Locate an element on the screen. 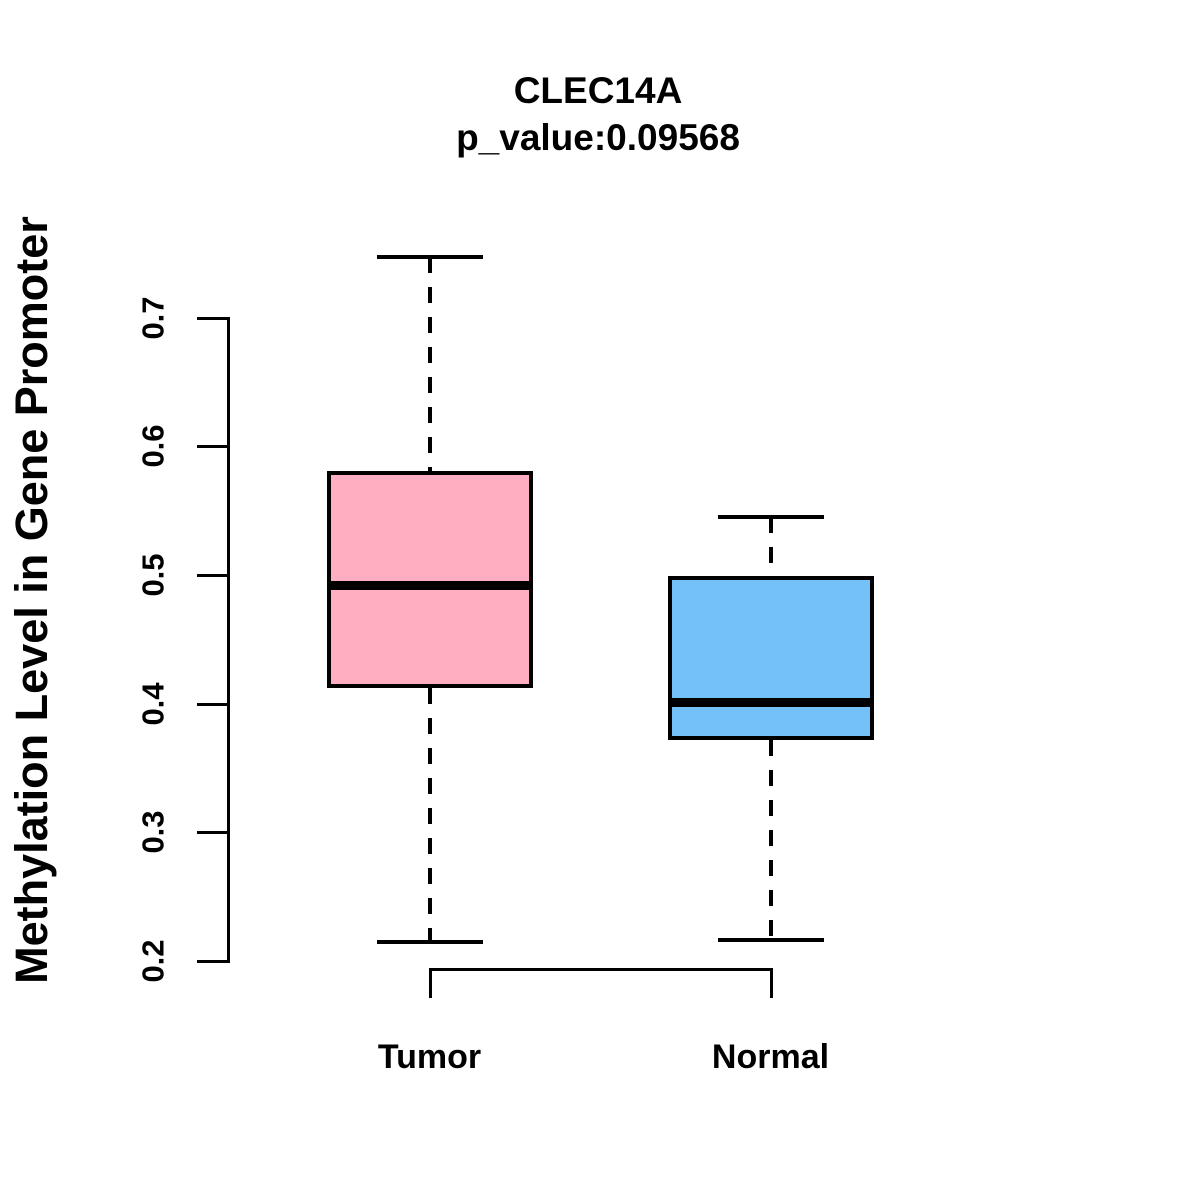  x-axis-line is located at coordinates (600, 969).